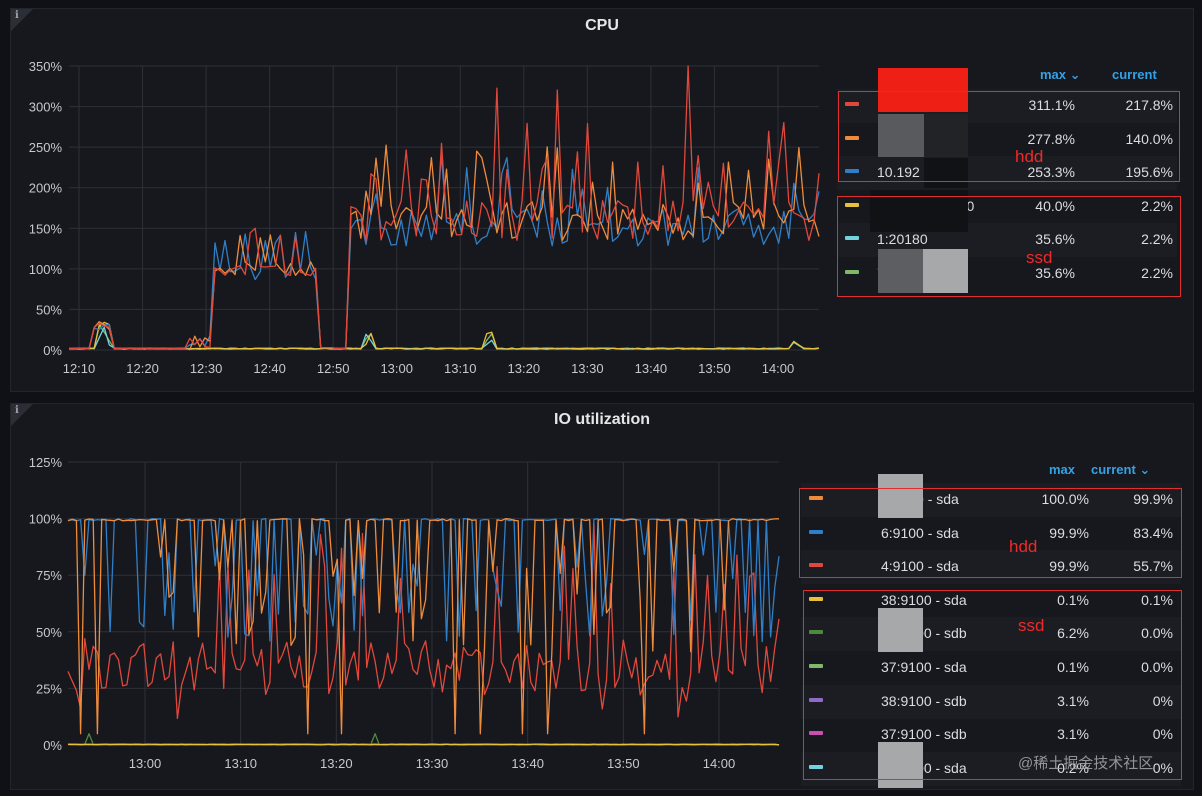 Image resolution: width=1202 pixels, height=796 pixels. What do you see at coordinates (1073, 767) in the screenshot?
I see `legend-max-value: 0.2%` at bounding box center [1073, 767].